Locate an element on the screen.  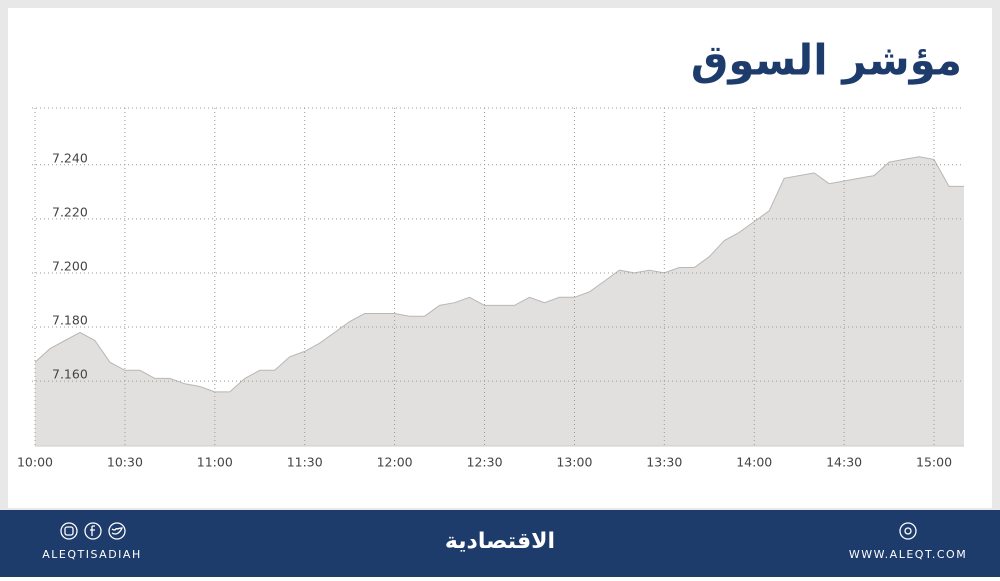
y-tick-label: 7.180 is located at coordinates (70, 320).